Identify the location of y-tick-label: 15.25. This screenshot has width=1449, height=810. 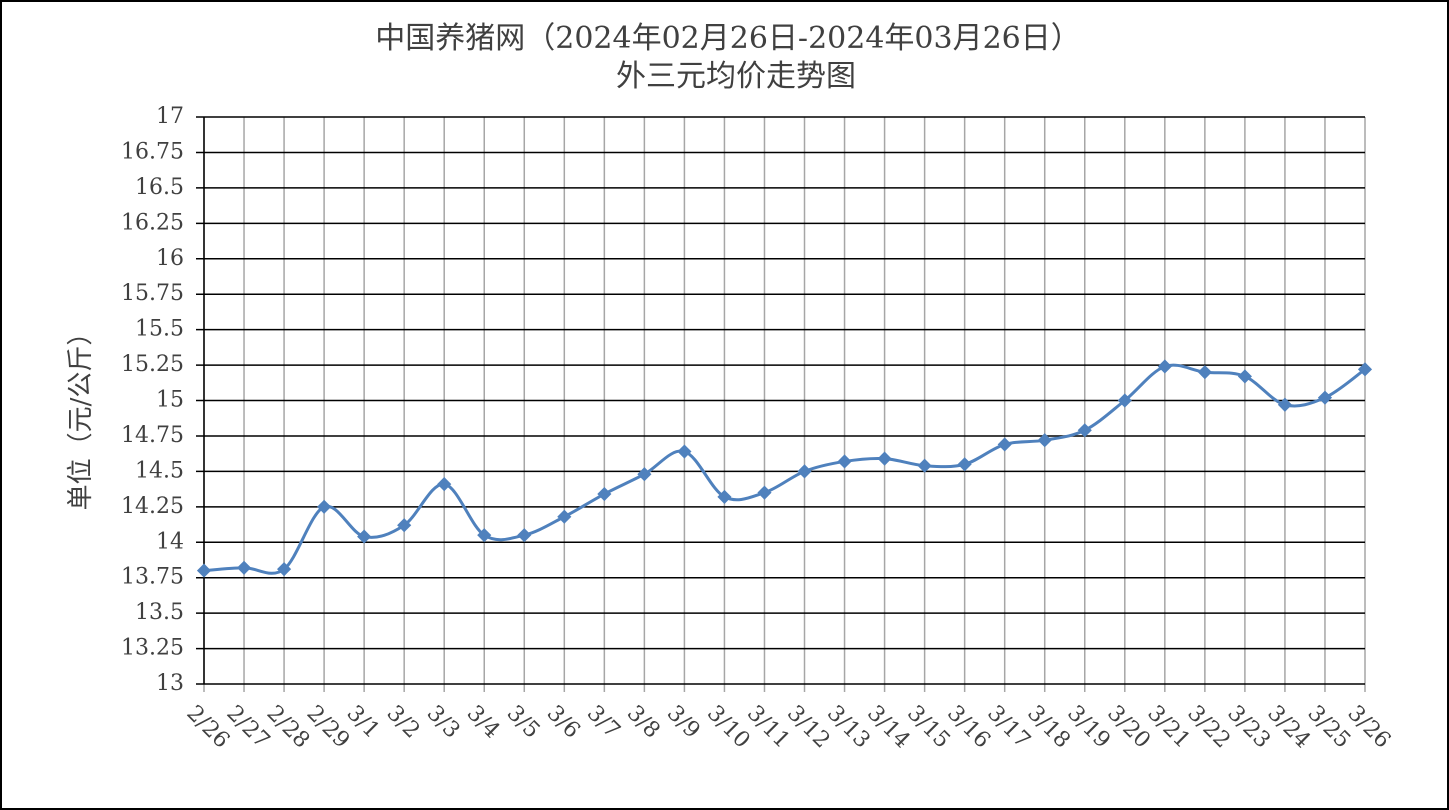
(152, 364).